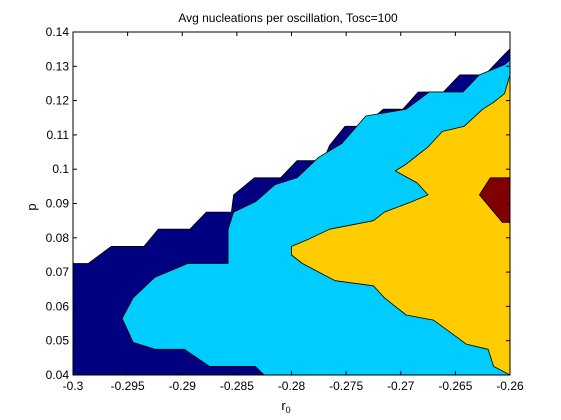  What do you see at coordinates (401, 386) in the screenshot?
I see `x-tick-label: -0.27` at bounding box center [401, 386].